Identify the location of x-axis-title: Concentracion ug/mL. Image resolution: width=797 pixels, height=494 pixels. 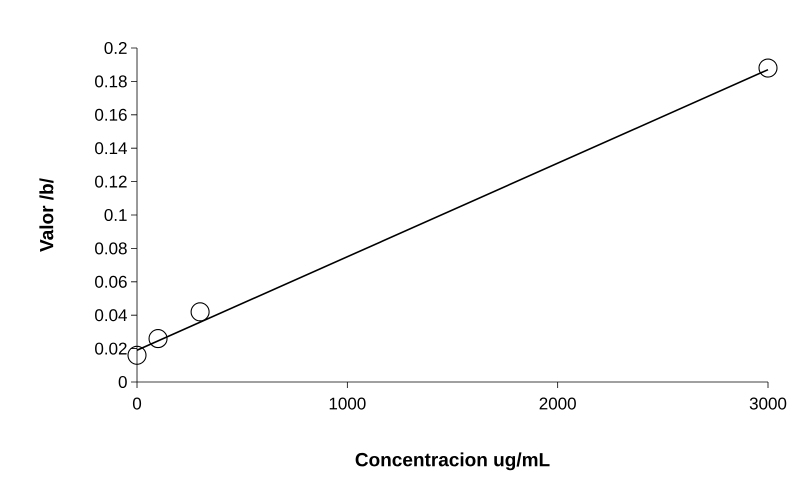
(453, 461).